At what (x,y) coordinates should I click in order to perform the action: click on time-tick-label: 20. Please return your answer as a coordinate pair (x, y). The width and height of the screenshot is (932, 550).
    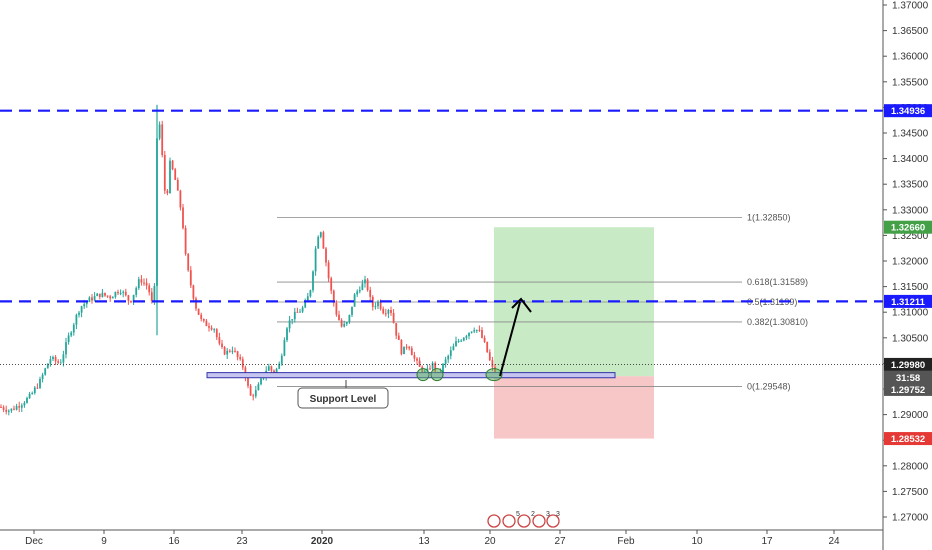
    Looking at the image, I should click on (490, 541).